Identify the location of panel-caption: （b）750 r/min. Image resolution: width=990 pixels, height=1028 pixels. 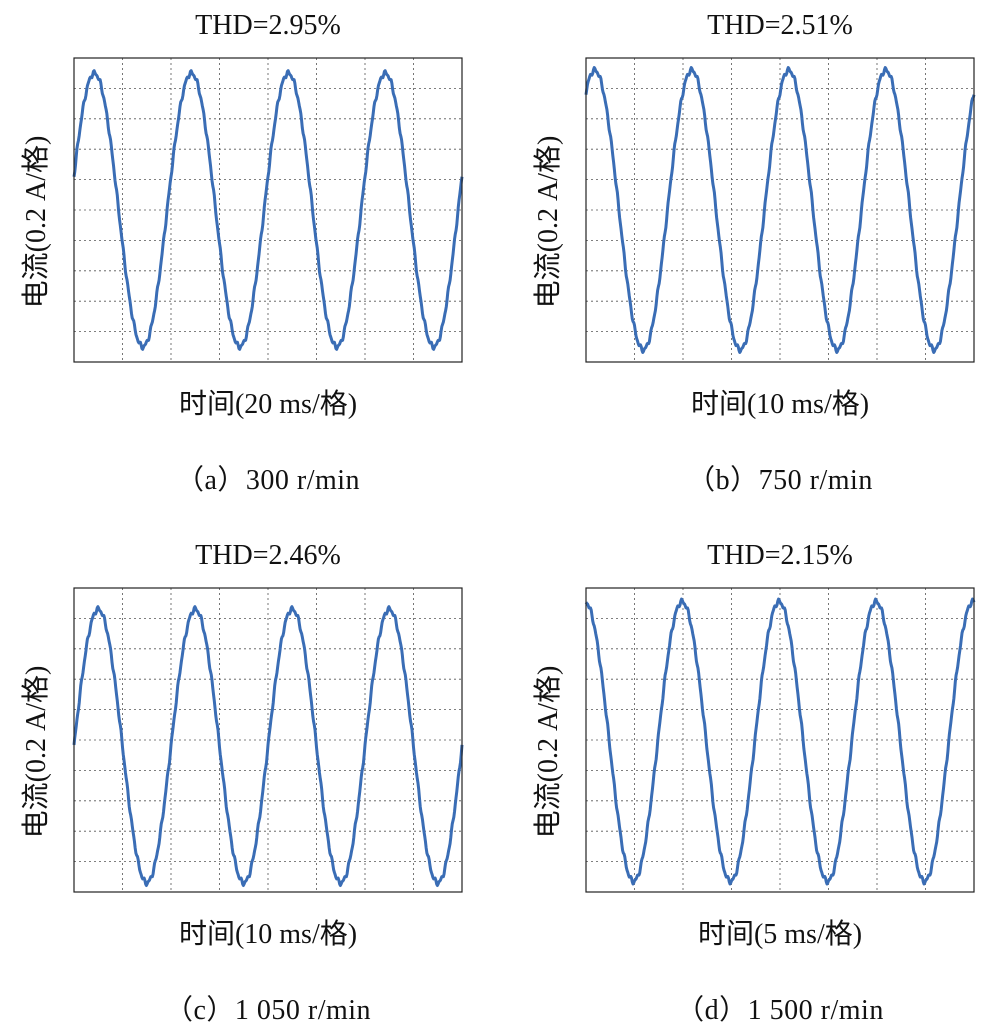
(780, 480).